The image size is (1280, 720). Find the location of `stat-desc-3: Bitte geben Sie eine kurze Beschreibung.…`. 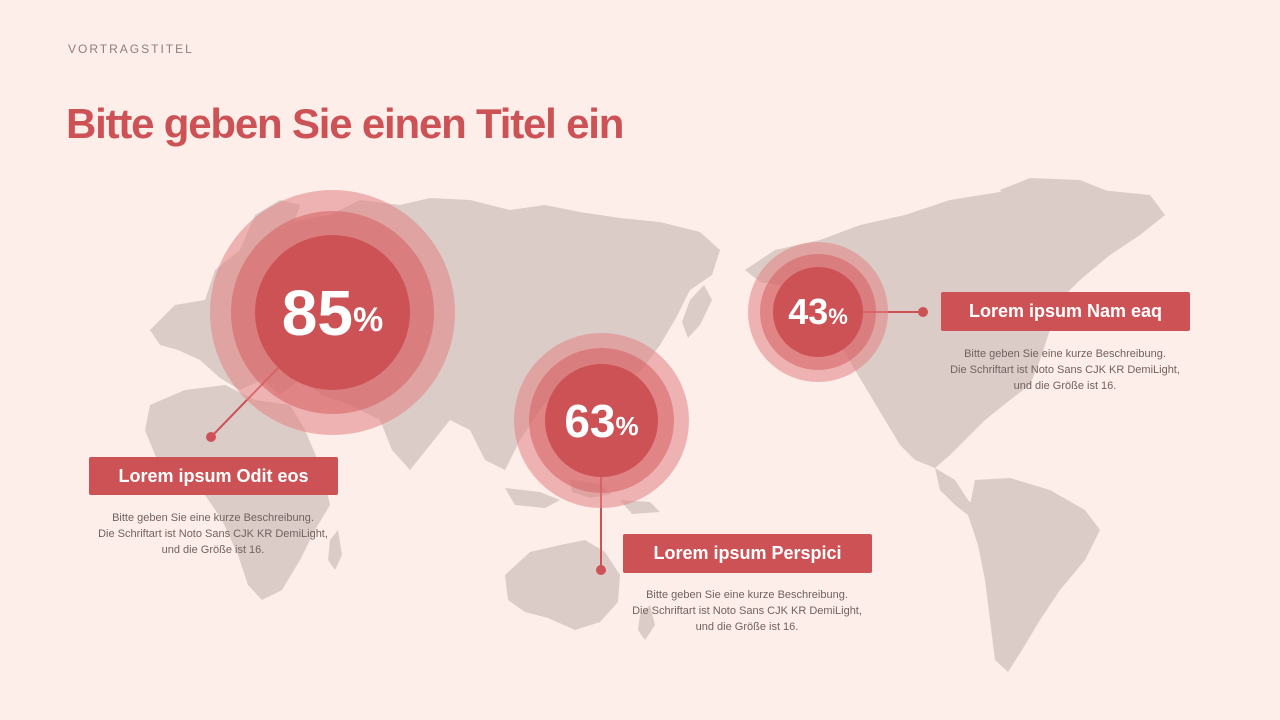

stat-desc-3: Bitte geben Sie eine kurze Beschreibung.… is located at coordinates (1065, 370).